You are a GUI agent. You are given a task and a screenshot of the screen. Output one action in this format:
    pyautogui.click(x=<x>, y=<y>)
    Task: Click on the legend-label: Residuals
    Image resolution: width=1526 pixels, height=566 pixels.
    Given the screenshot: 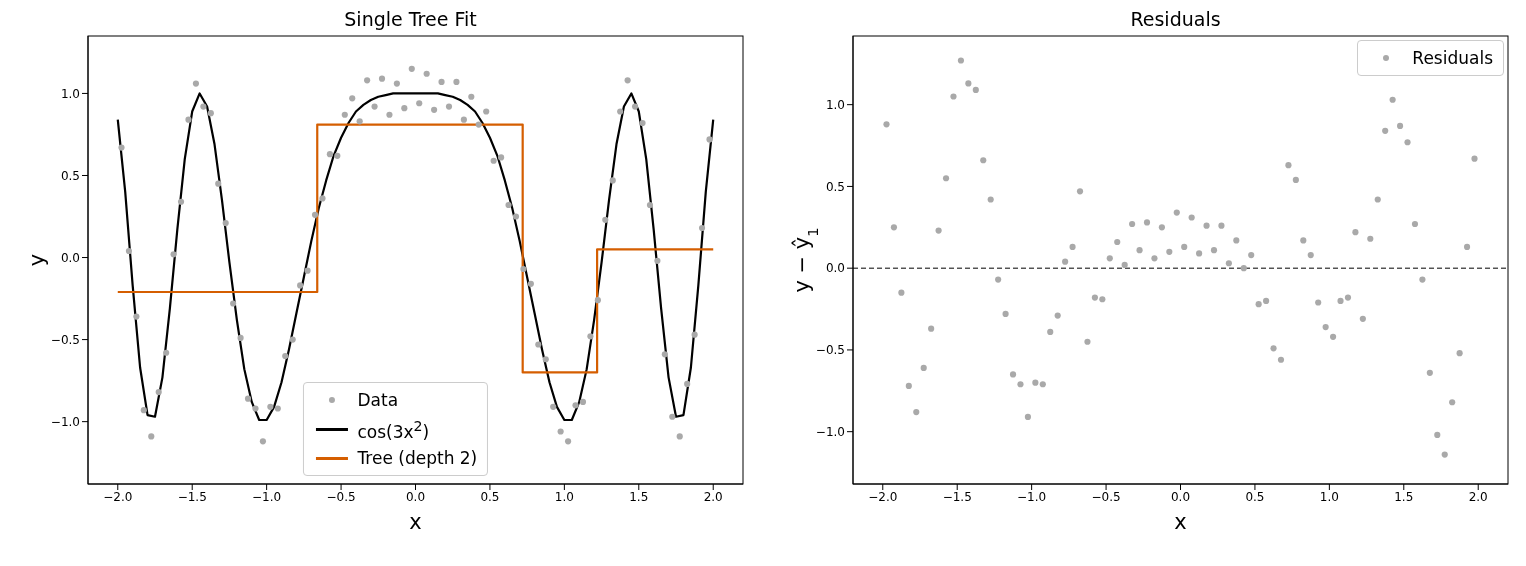 What is the action you would take?
    pyautogui.click(x=1452, y=58)
    